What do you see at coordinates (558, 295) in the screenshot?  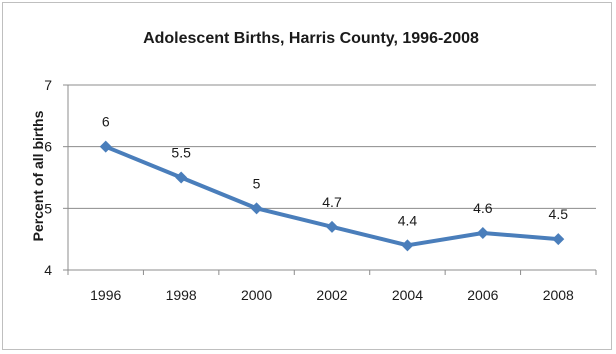 I see `x-tick-label: 2008` at bounding box center [558, 295].